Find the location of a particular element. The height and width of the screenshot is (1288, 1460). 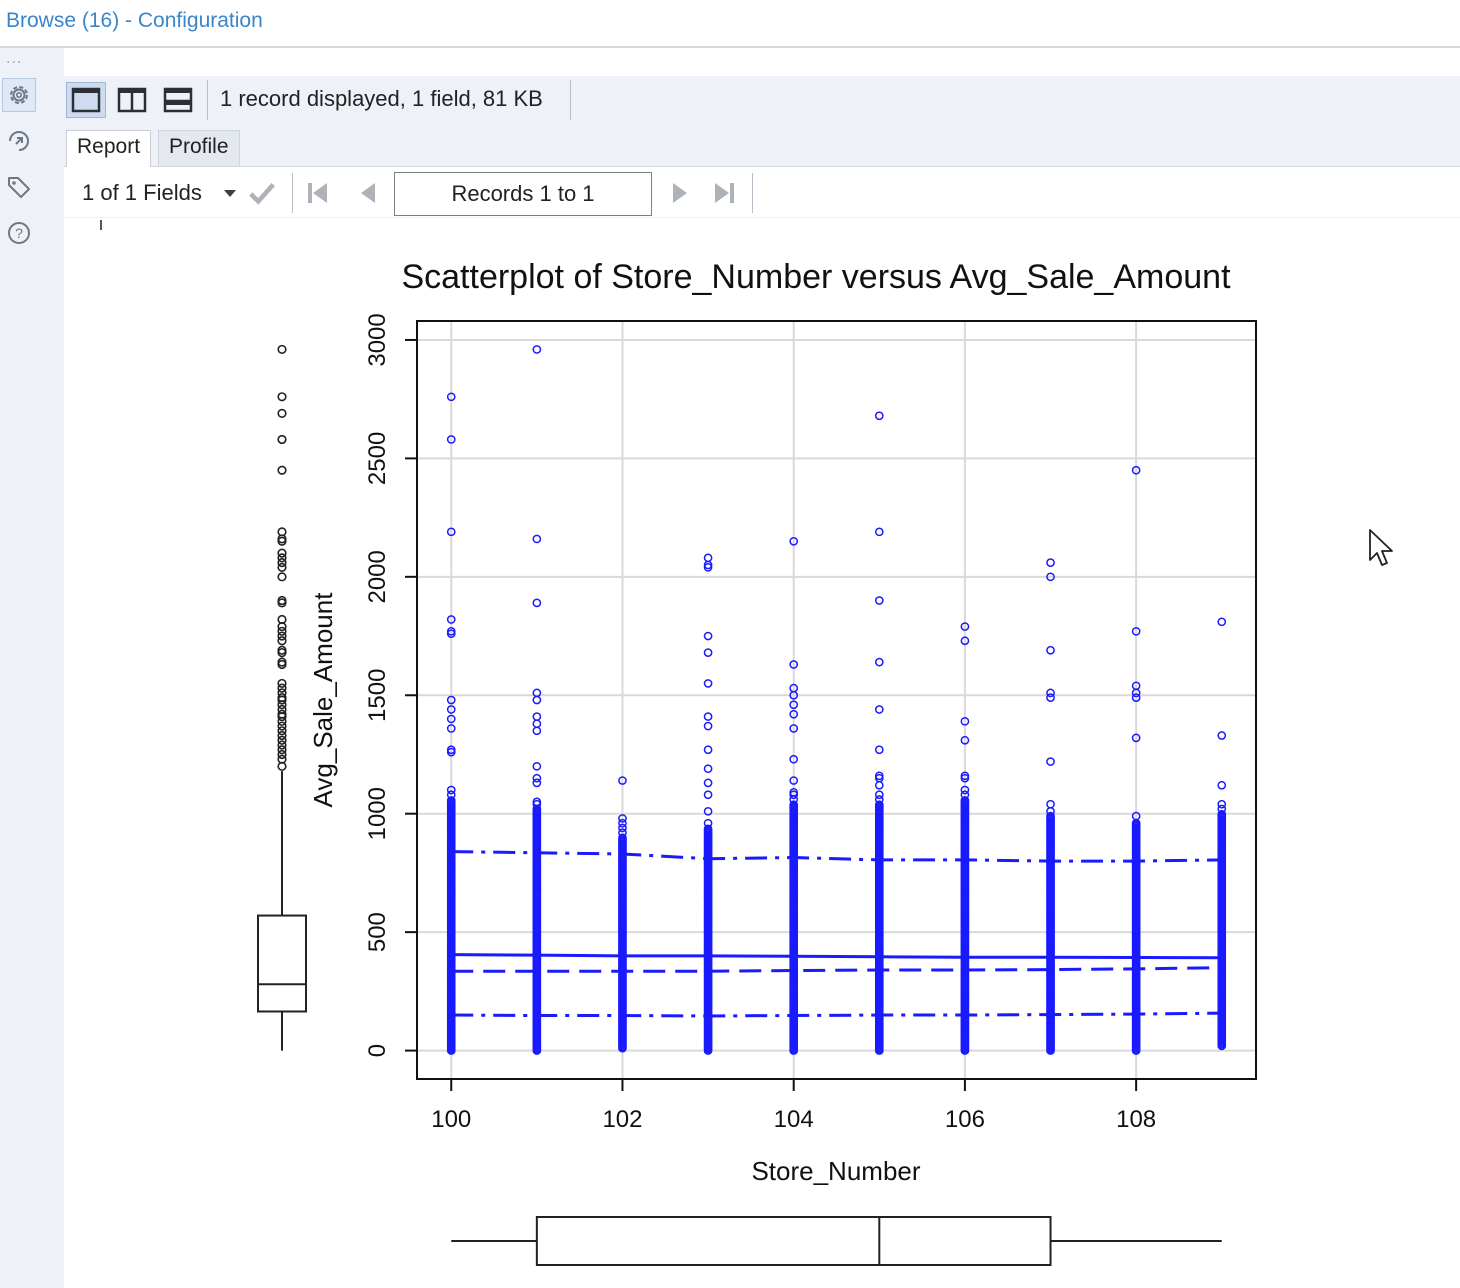

x-tick-label: 104 is located at coordinates (794, 1119).